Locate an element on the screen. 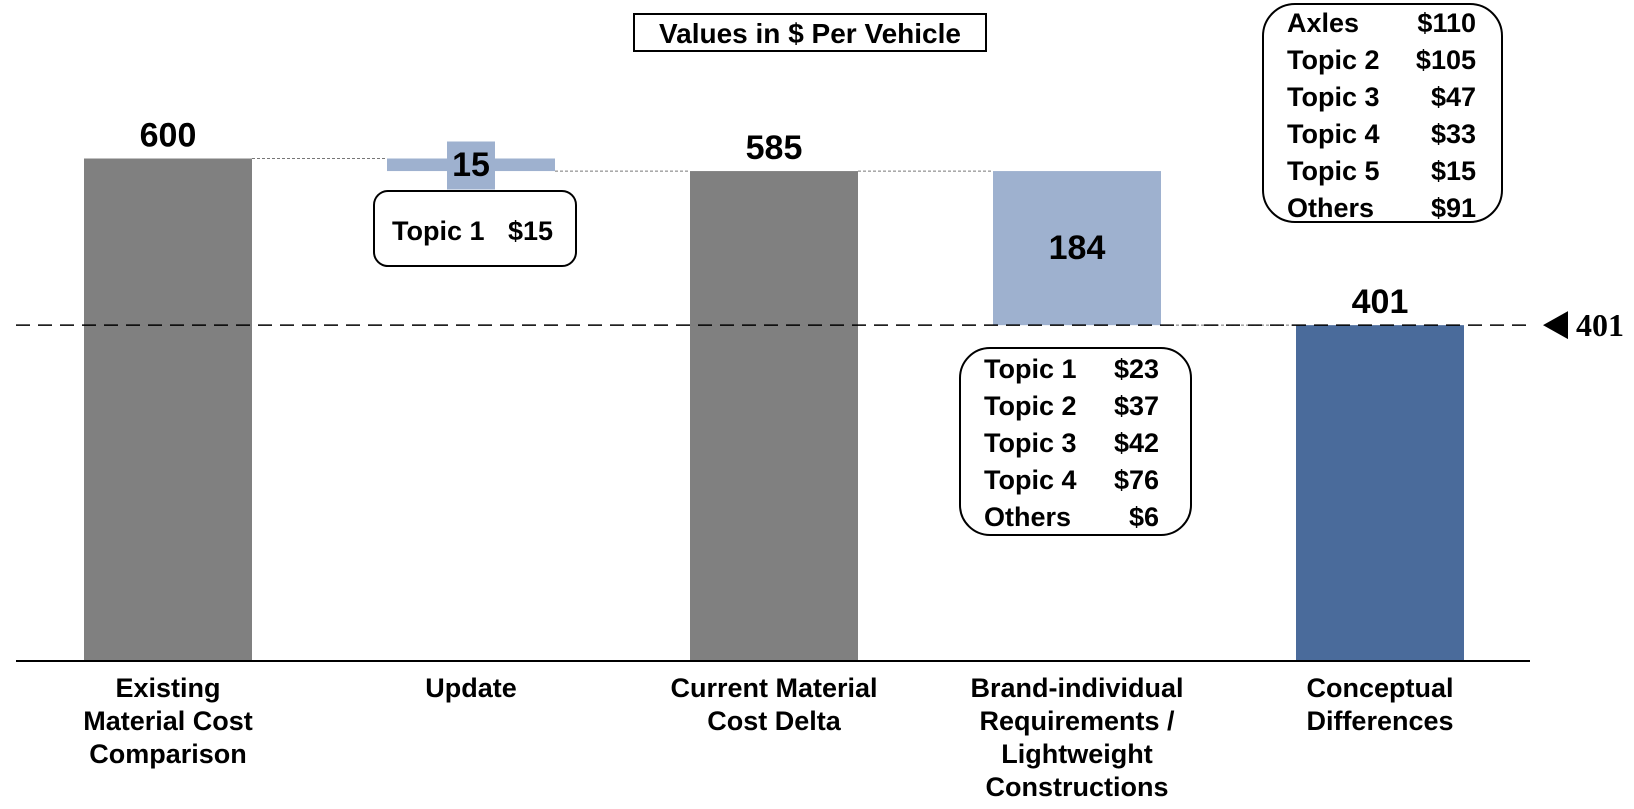 This screenshot has width=1634, height=809. callout-row-value: $33 is located at coordinates (1453, 134).